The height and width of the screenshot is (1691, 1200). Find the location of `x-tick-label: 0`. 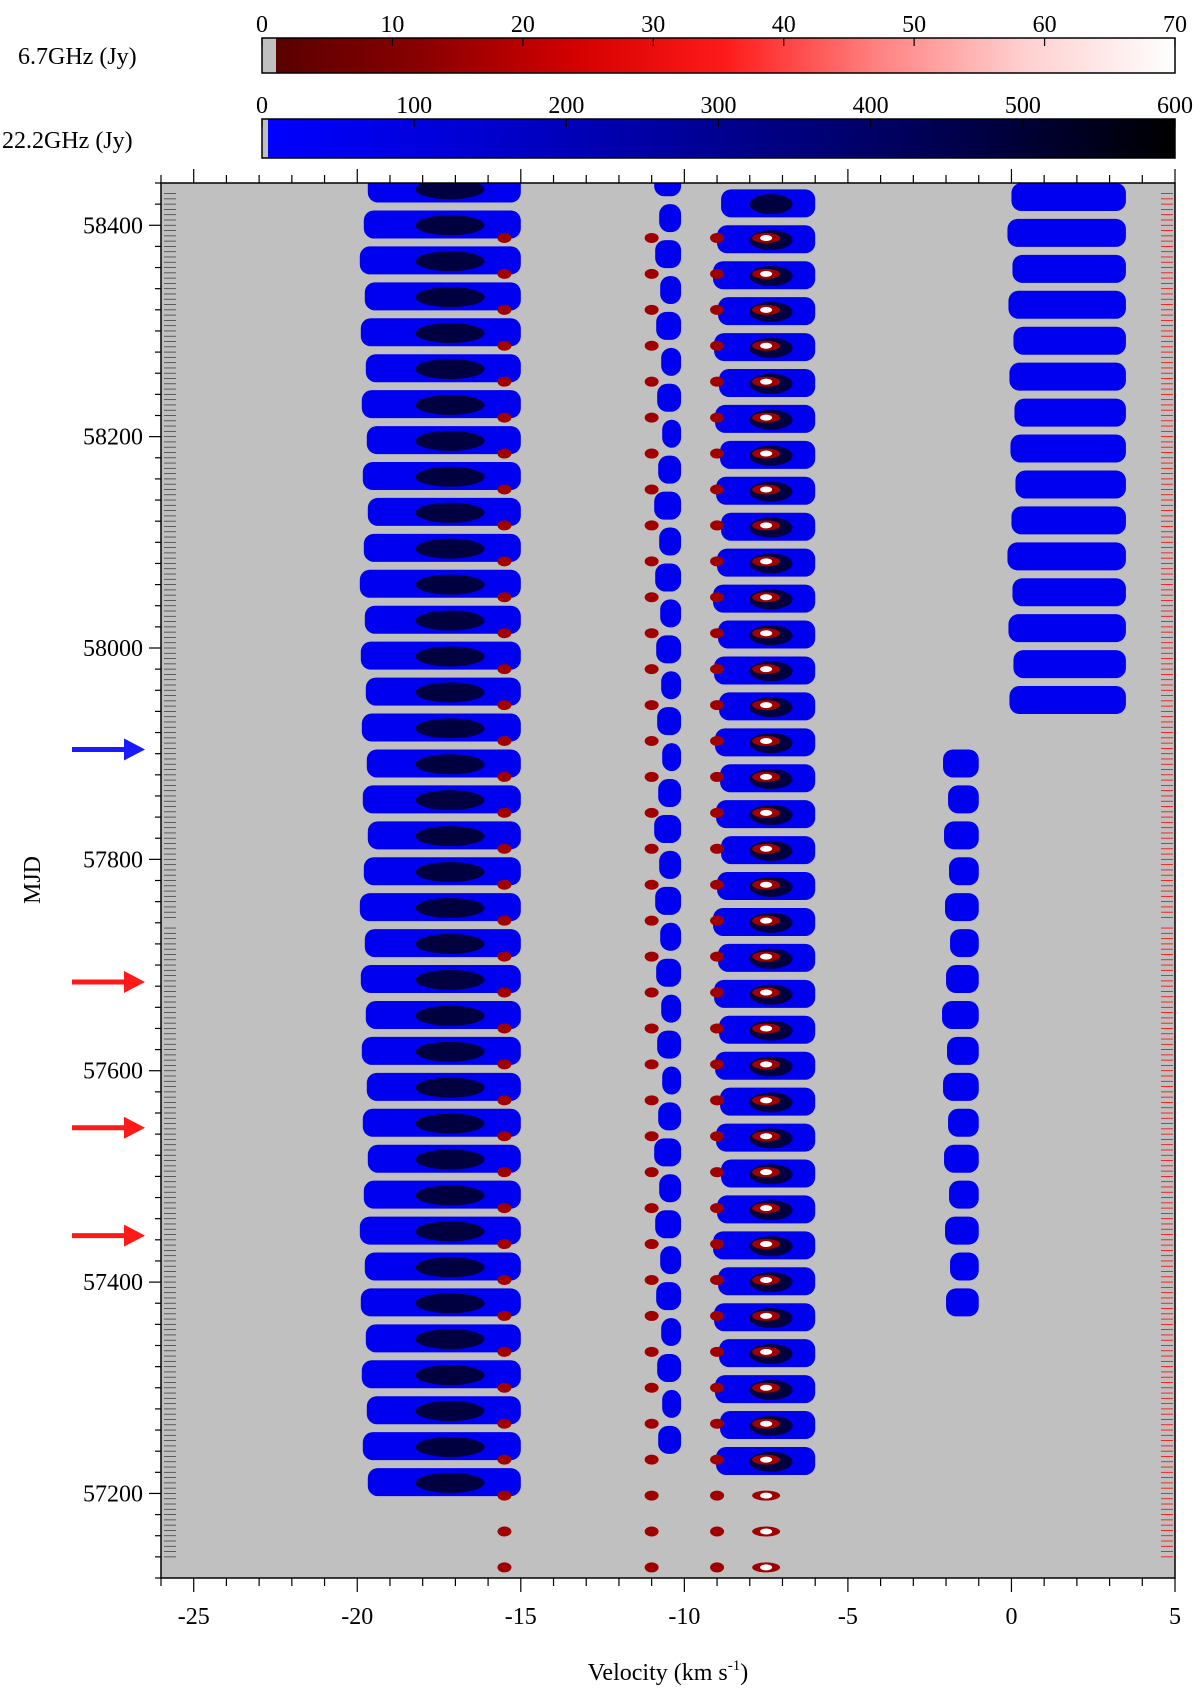

x-tick-label: 0 is located at coordinates (1011, 1617).